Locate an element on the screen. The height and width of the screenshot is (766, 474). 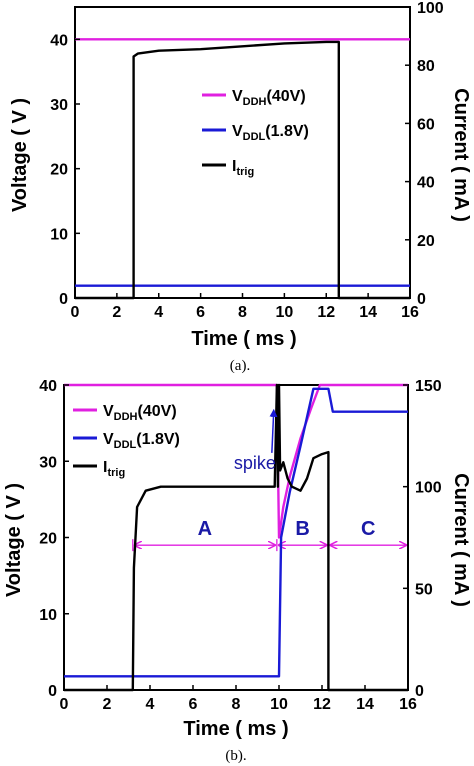
y-axis-label-right-a: Current ( mA ) is located at coordinates (461, 155).